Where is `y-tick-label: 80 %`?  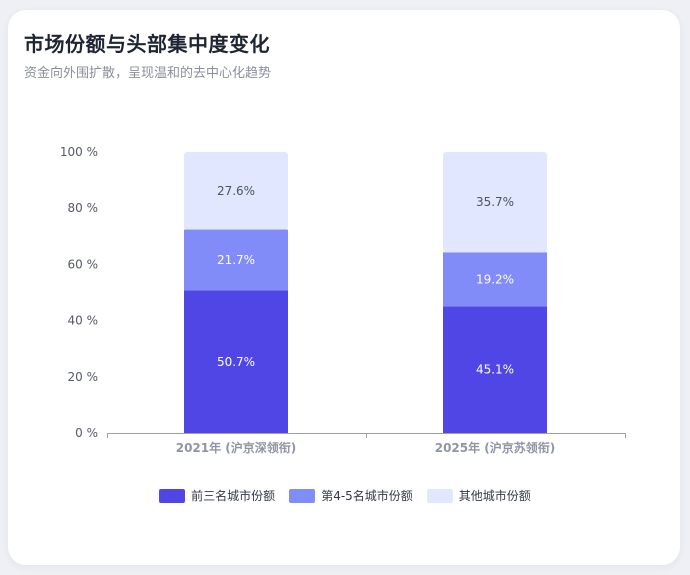 y-tick-label: 80 % is located at coordinates (83, 208).